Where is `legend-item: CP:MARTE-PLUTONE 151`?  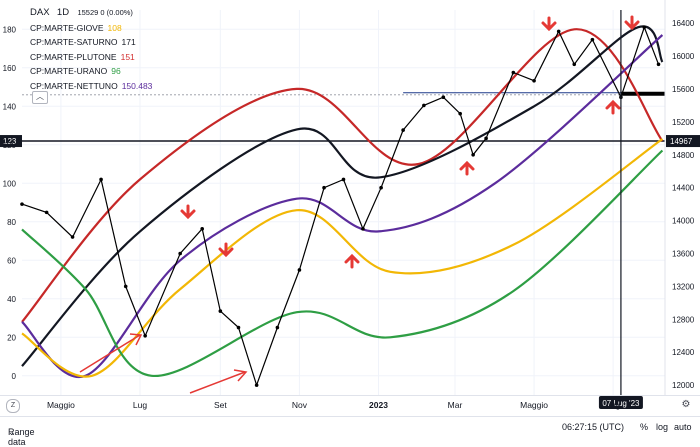
legend-item: CP:MARTE-PLUTONE 151 is located at coordinates (91, 57).